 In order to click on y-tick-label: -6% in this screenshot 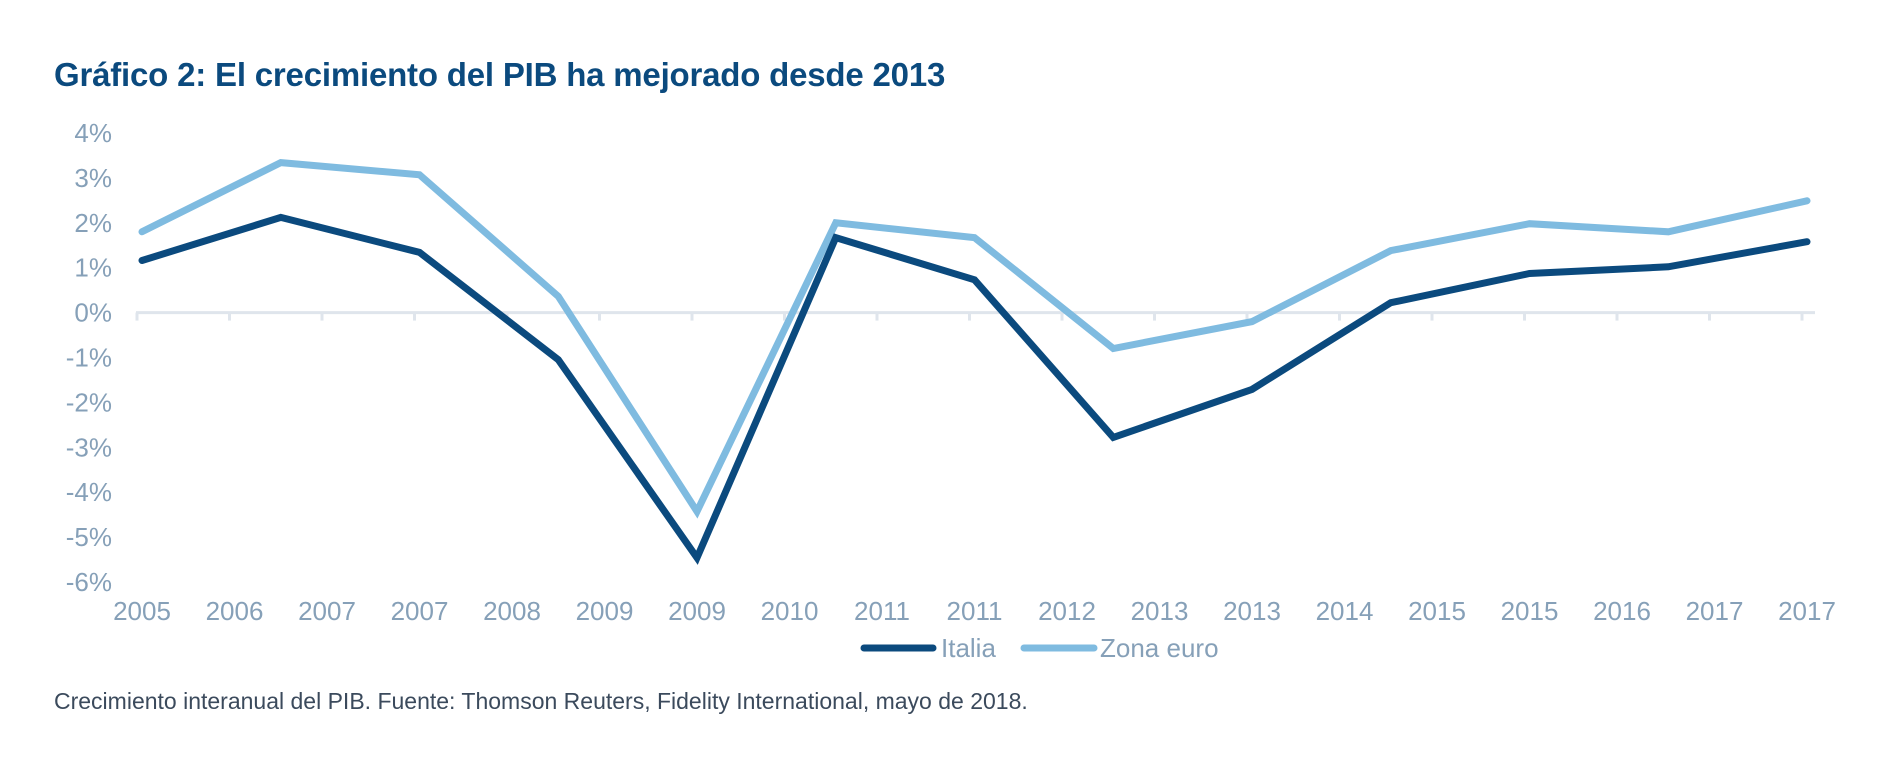, I will do `click(89, 582)`.